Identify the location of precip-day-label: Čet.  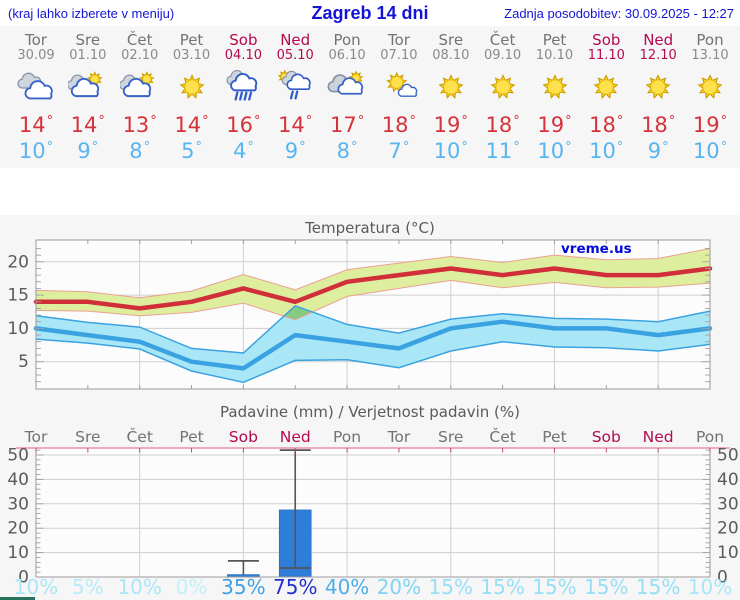
(139, 436).